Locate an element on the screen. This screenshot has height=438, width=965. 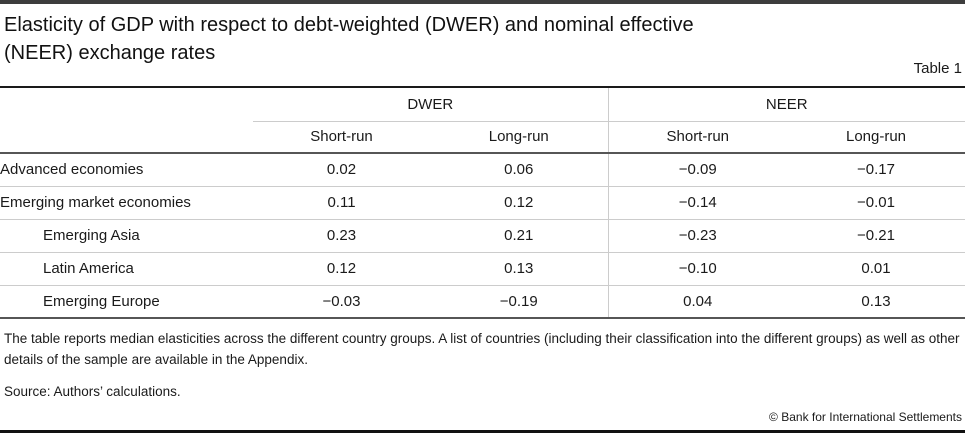
cell-value: −0.10 is located at coordinates (697, 269).